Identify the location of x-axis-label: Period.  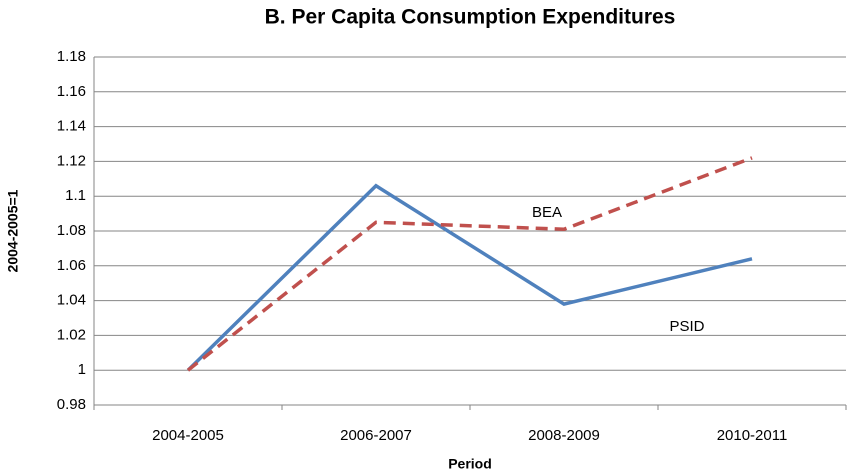
(470, 464).